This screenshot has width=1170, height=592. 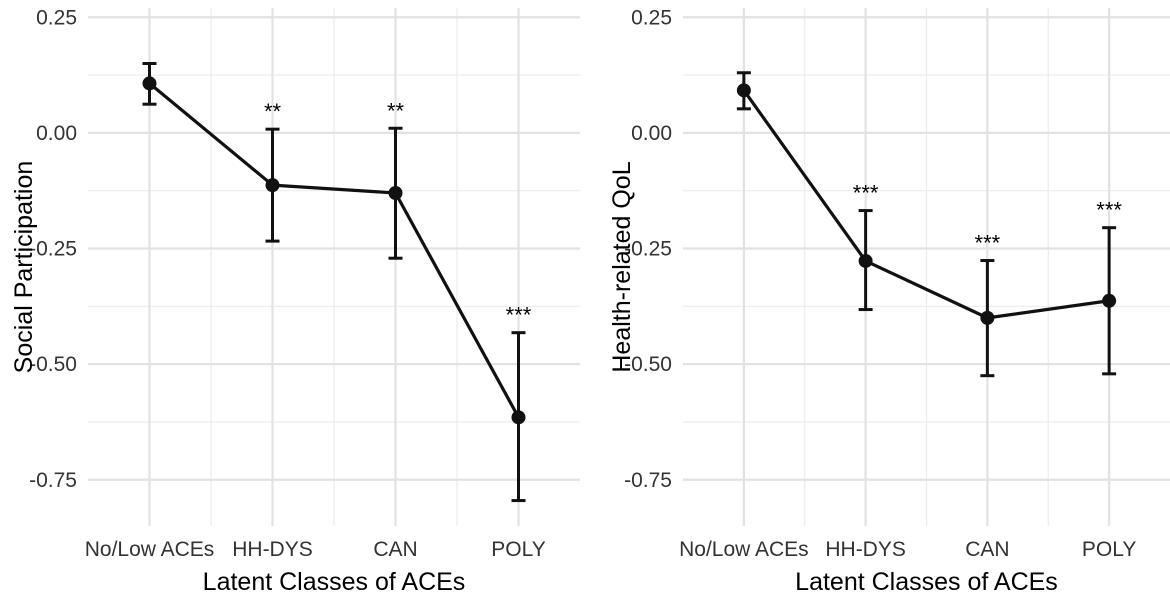 What do you see at coordinates (24, 267) in the screenshot?
I see `y-axis-title: Social Participation` at bounding box center [24, 267].